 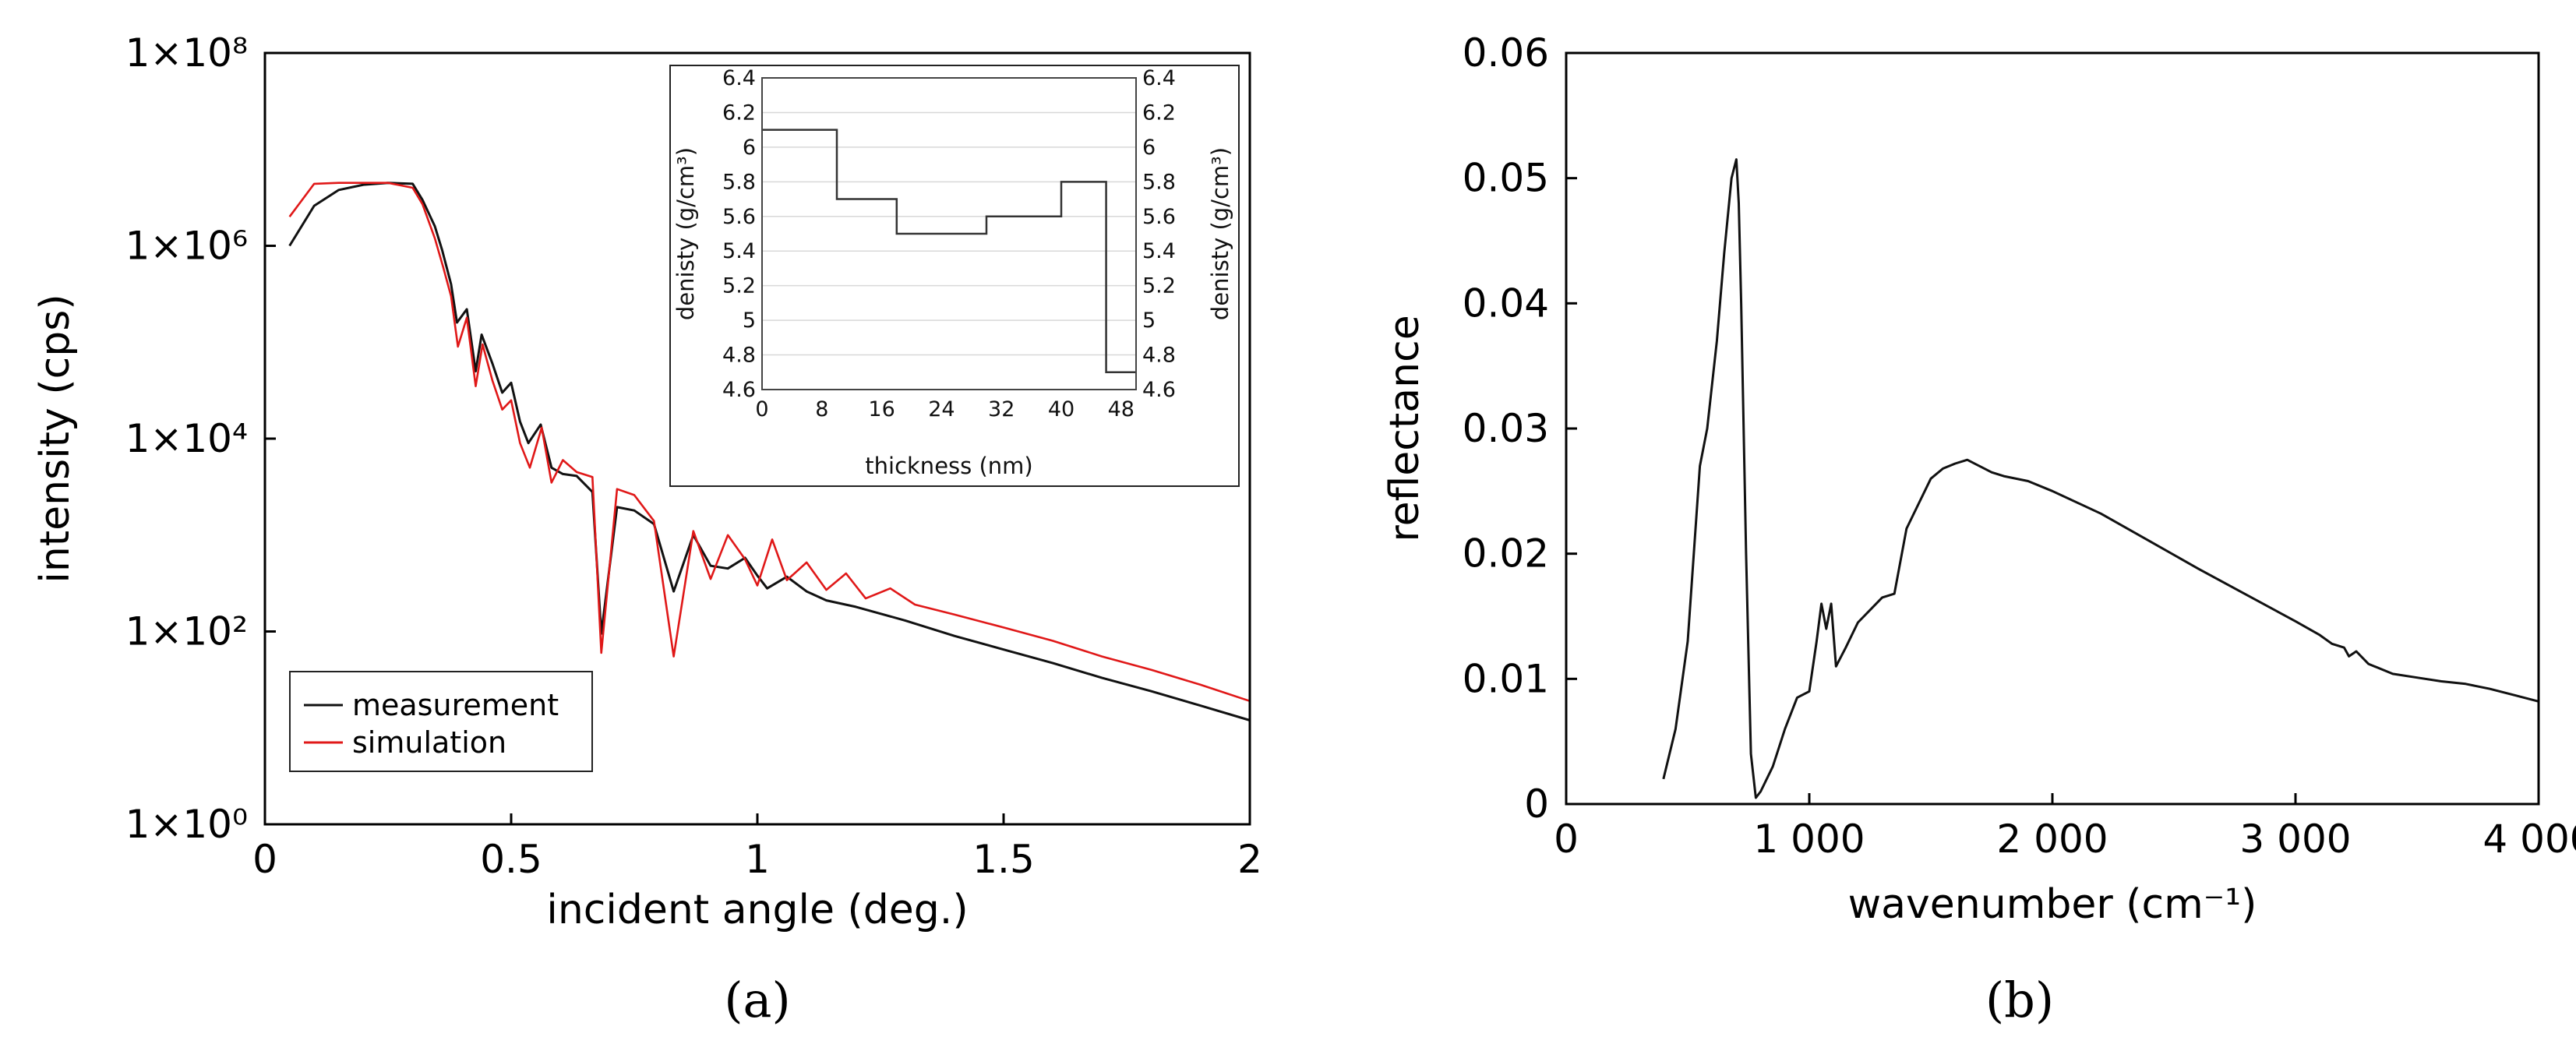 What do you see at coordinates (761, 409) in the screenshot?
I see `inset-x-tick-label: 0` at bounding box center [761, 409].